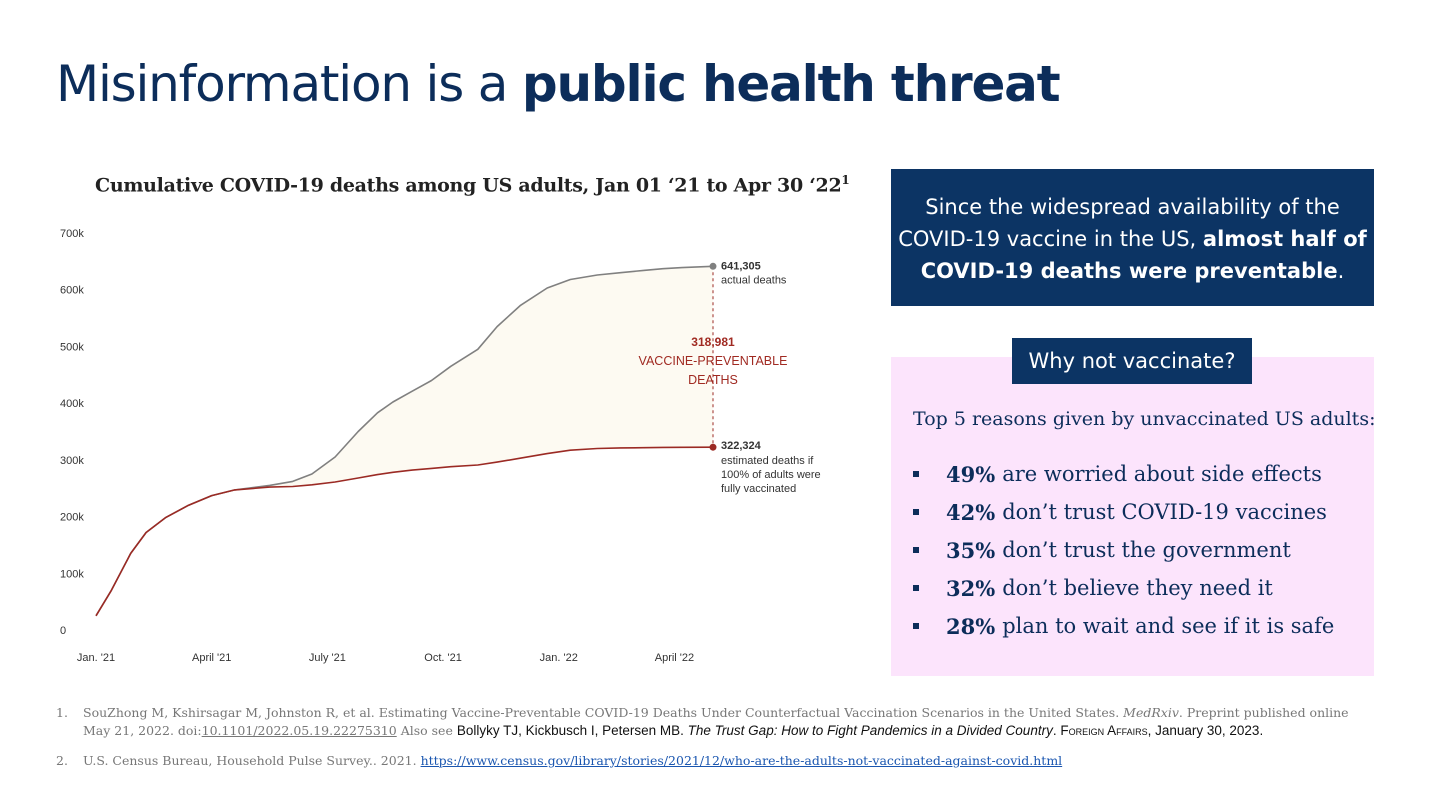 This screenshot has width=1446, height=795. What do you see at coordinates (1050, 239) in the screenshot?
I see `callout-line-2-normal: COVID-19 vaccine in the US,` at bounding box center [1050, 239].